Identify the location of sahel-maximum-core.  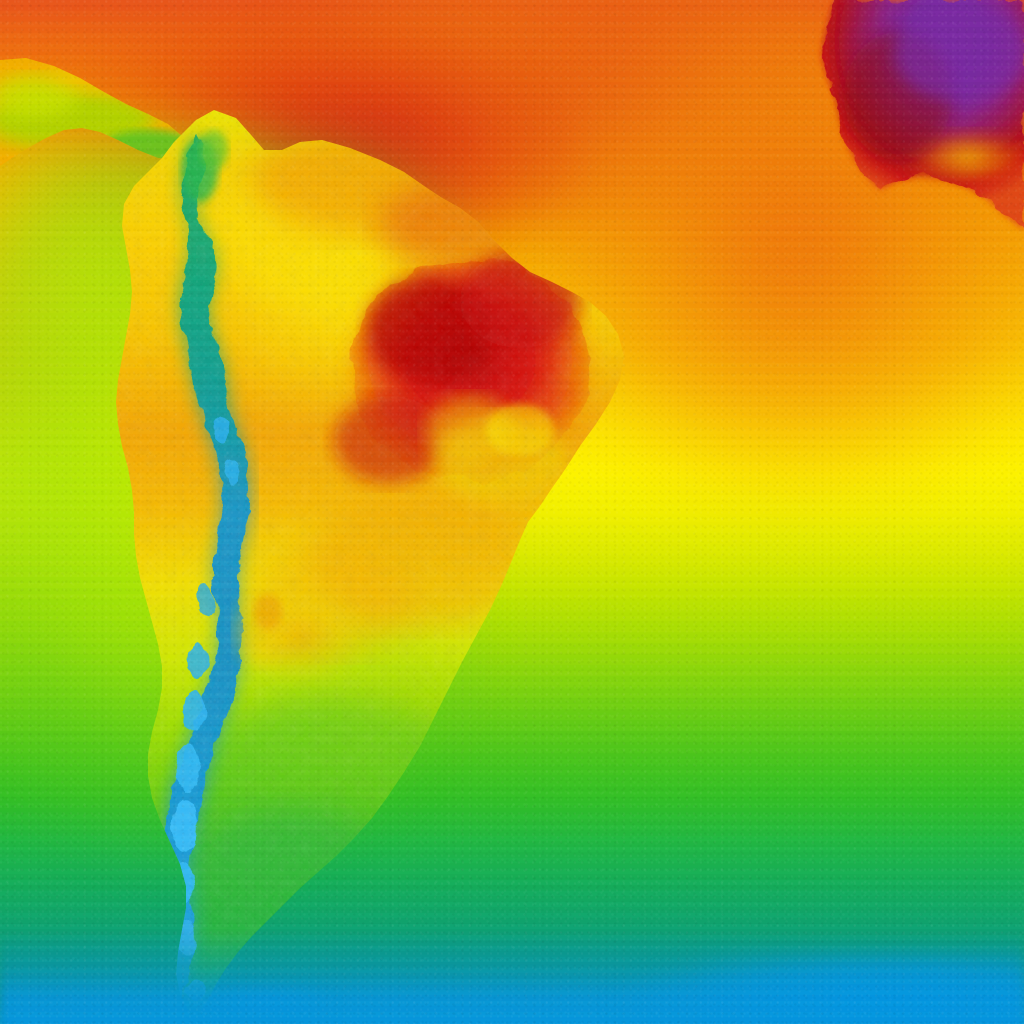
(959, 52).